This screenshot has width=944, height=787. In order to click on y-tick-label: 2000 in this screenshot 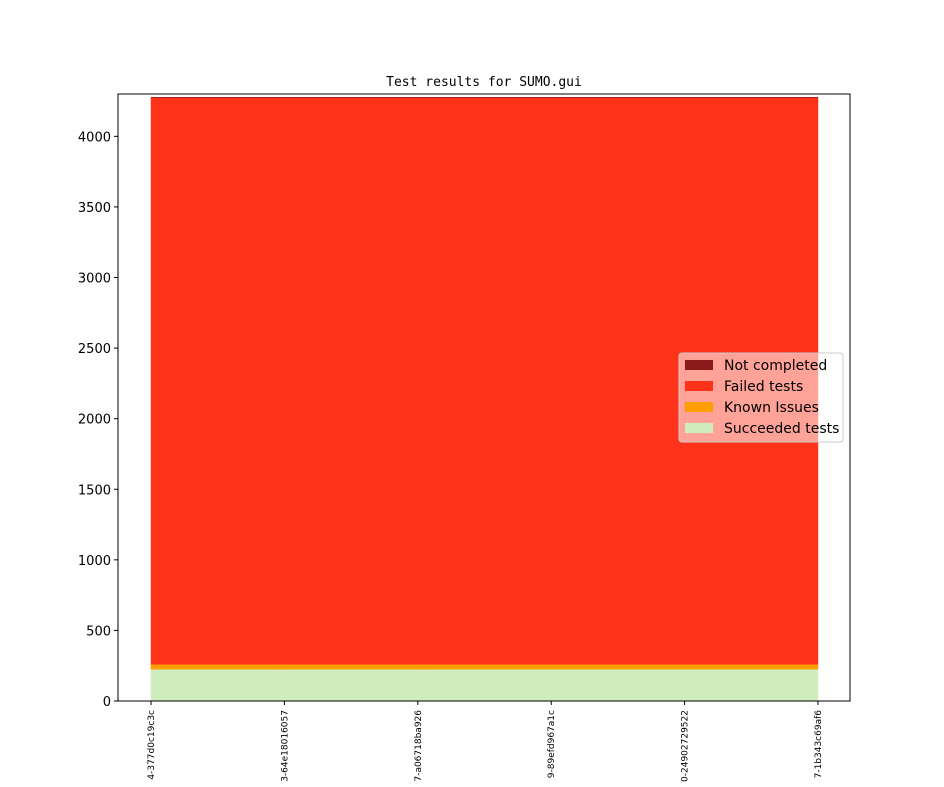, I will do `click(94, 420)`.